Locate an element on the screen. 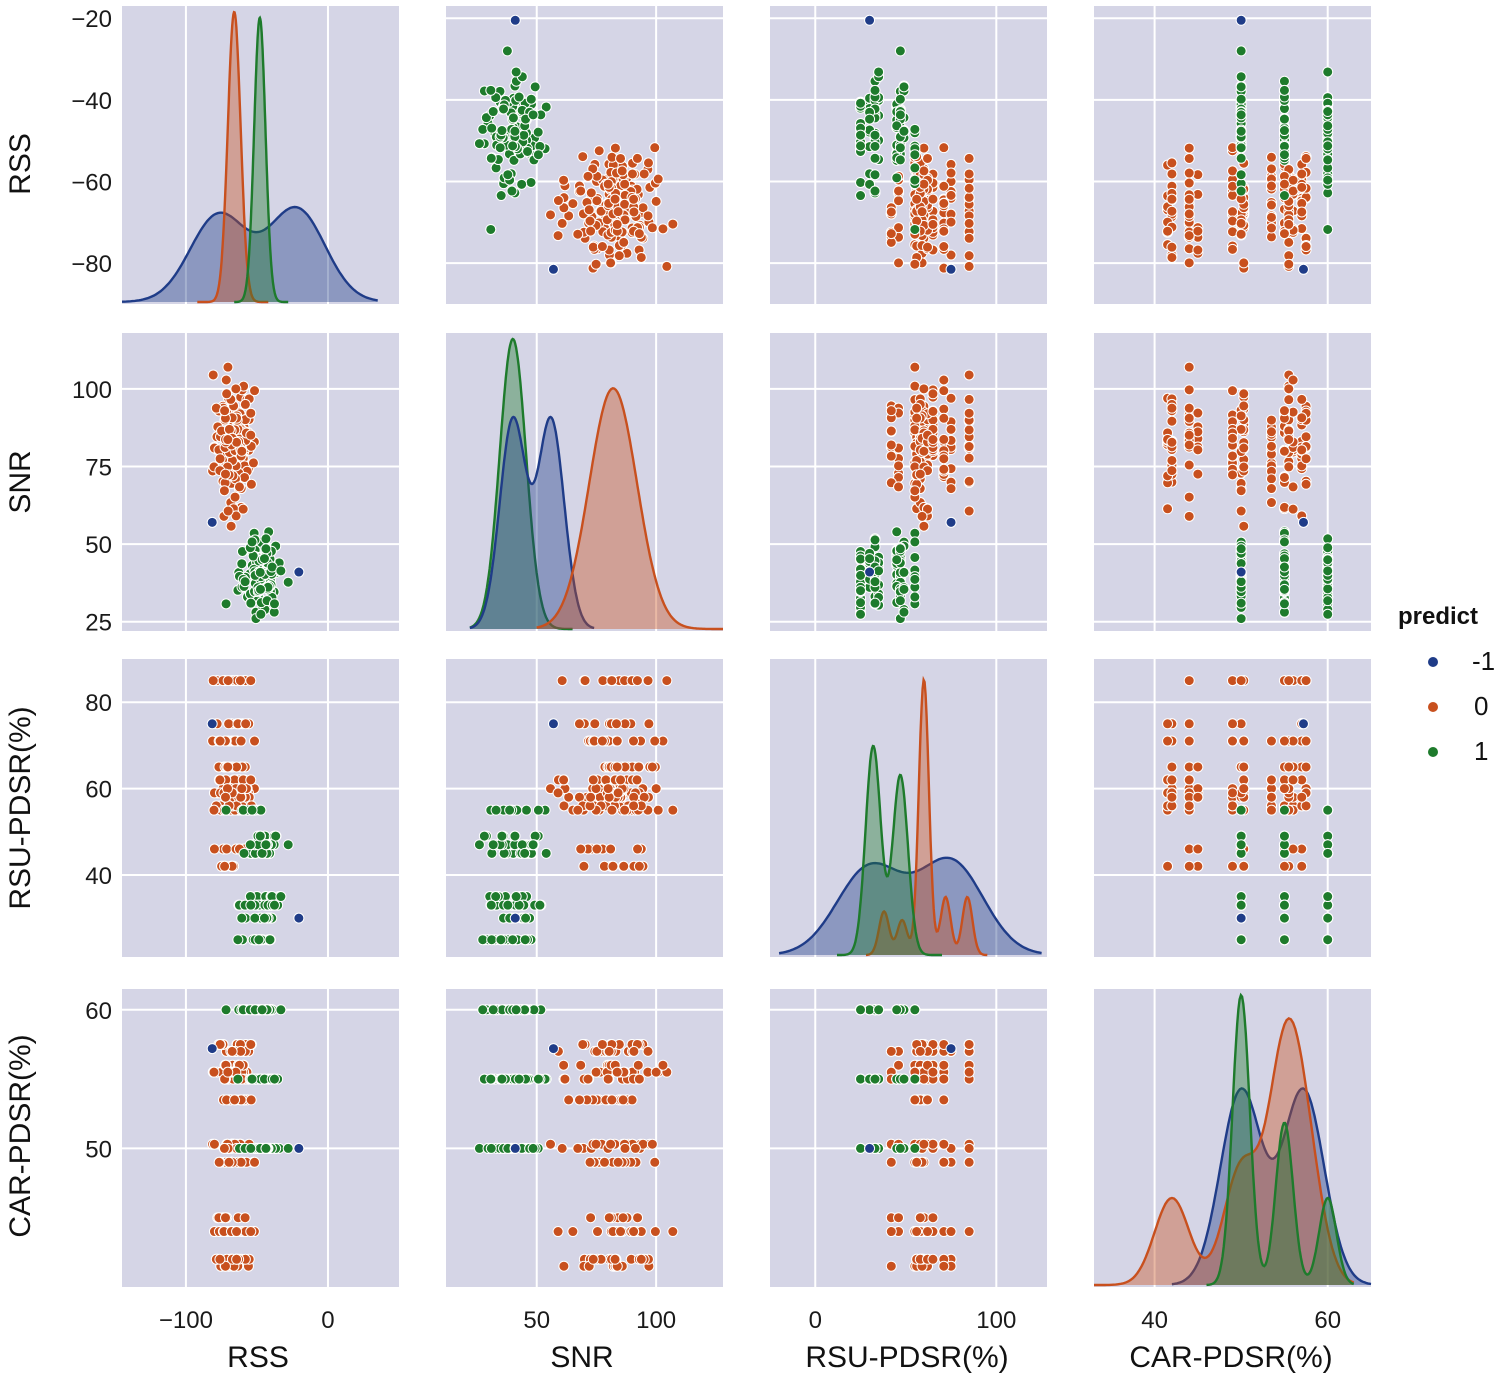 This screenshot has height=1382, width=1500. panel-rsu-vs-car is located at coordinates (1232, 808).